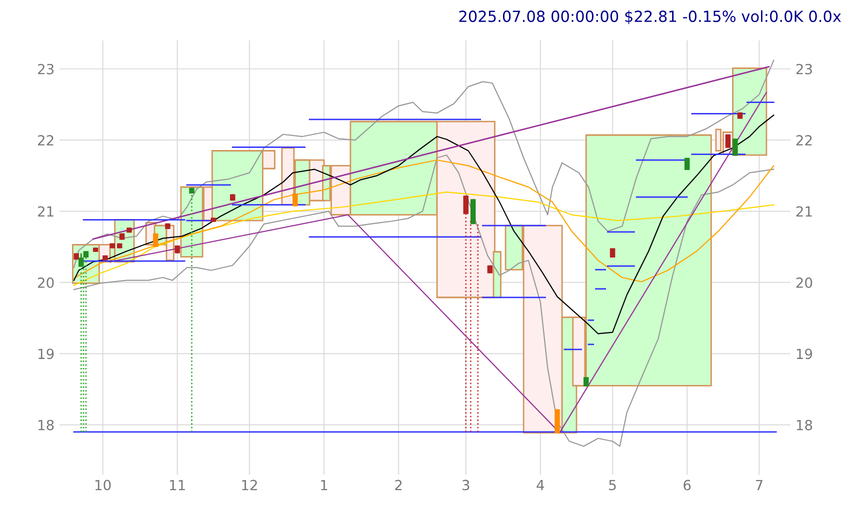  I want to click on y-tick-label: 22, so click(46, 140).